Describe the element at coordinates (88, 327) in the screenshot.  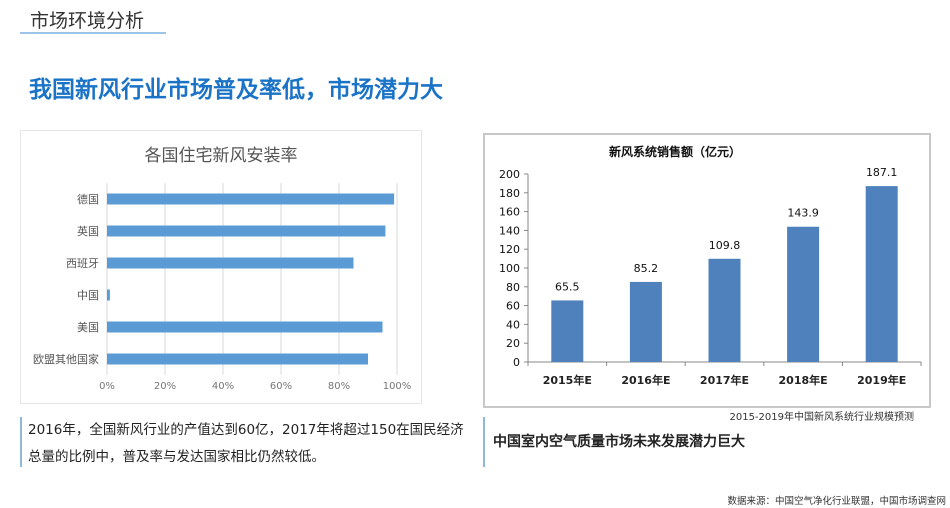
I see `y-category-label: 美国` at that location.